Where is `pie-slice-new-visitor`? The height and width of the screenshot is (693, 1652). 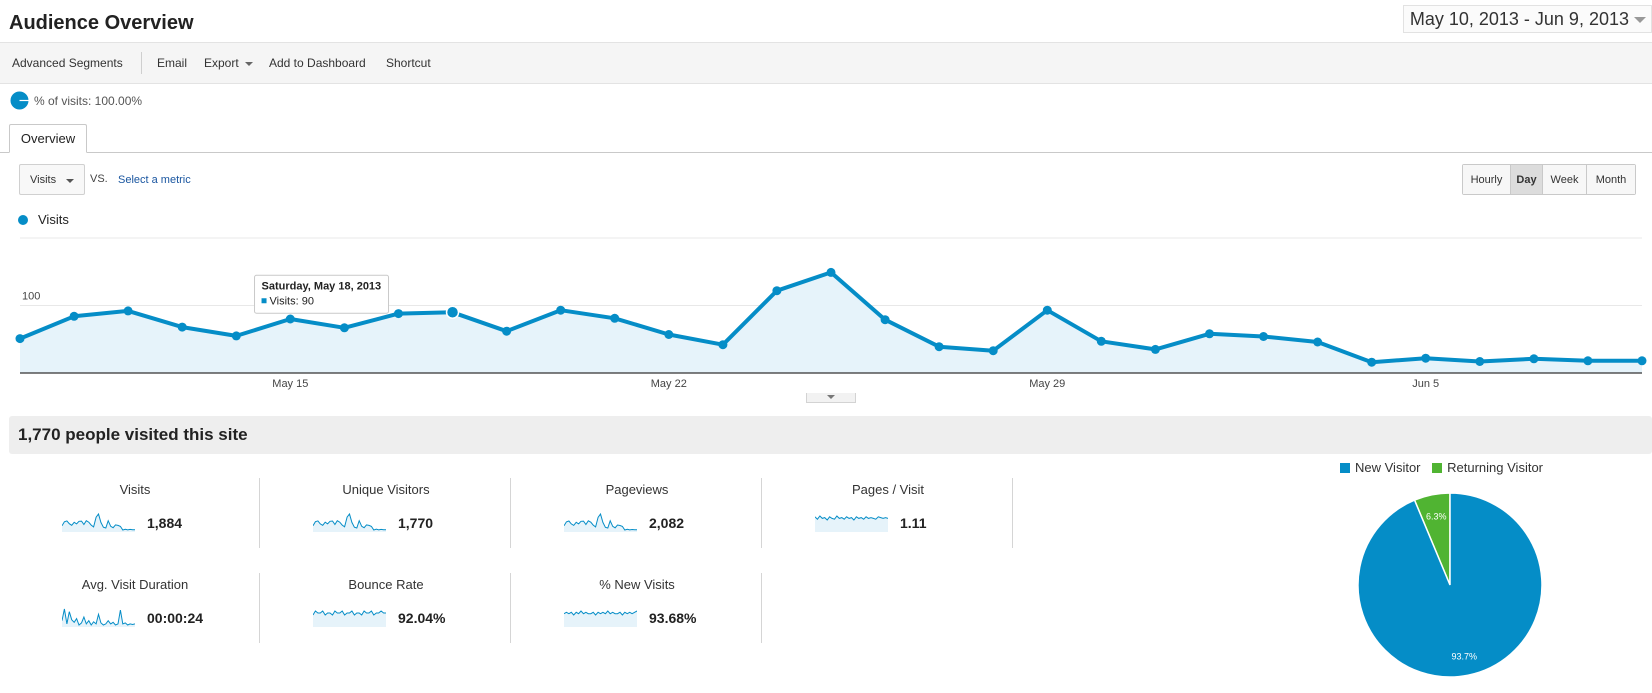 pie-slice-new-visitor is located at coordinates (1450, 585).